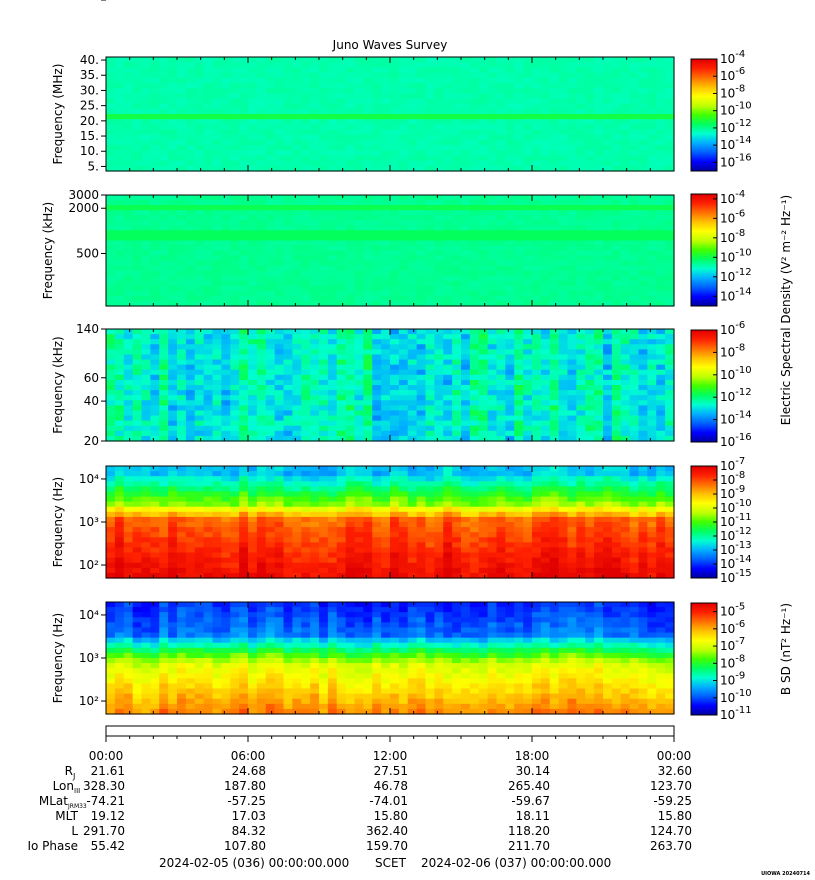 Image resolution: width=815 pixels, height=880 pixels. Describe the element at coordinates (786, 310) in the screenshot. I see `colorbar-label: Electric Spectral Density (V² m⁻² Hz⁻¹)` at that location.